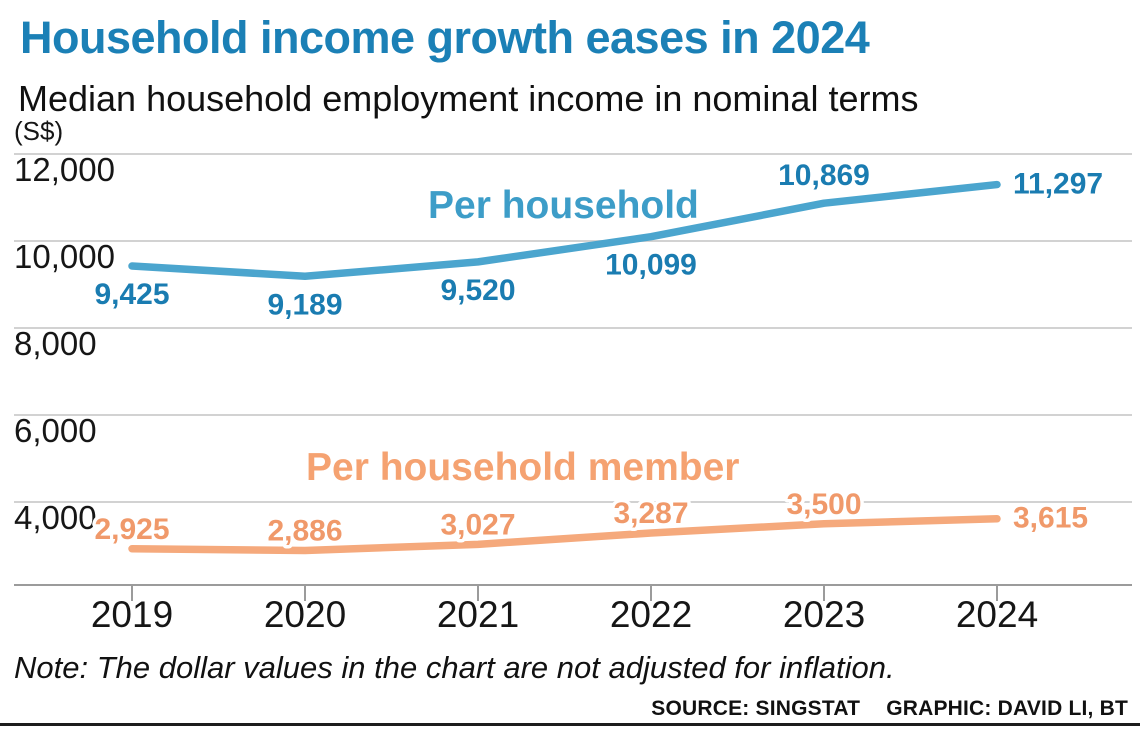  Describe the element at coordinates (1058, 184) in the screenshot. I see `data-label: 11,297` at that location.